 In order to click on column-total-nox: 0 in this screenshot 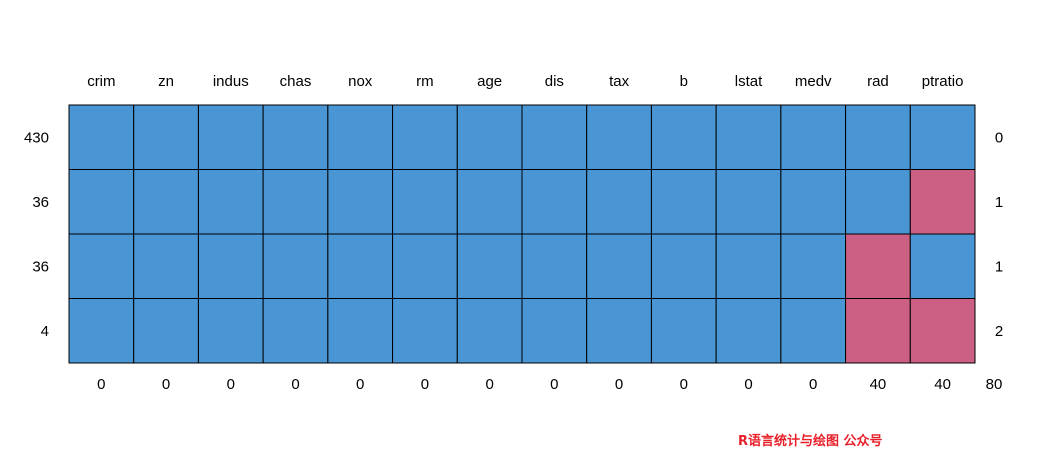, I will do `click(360, 384)`.